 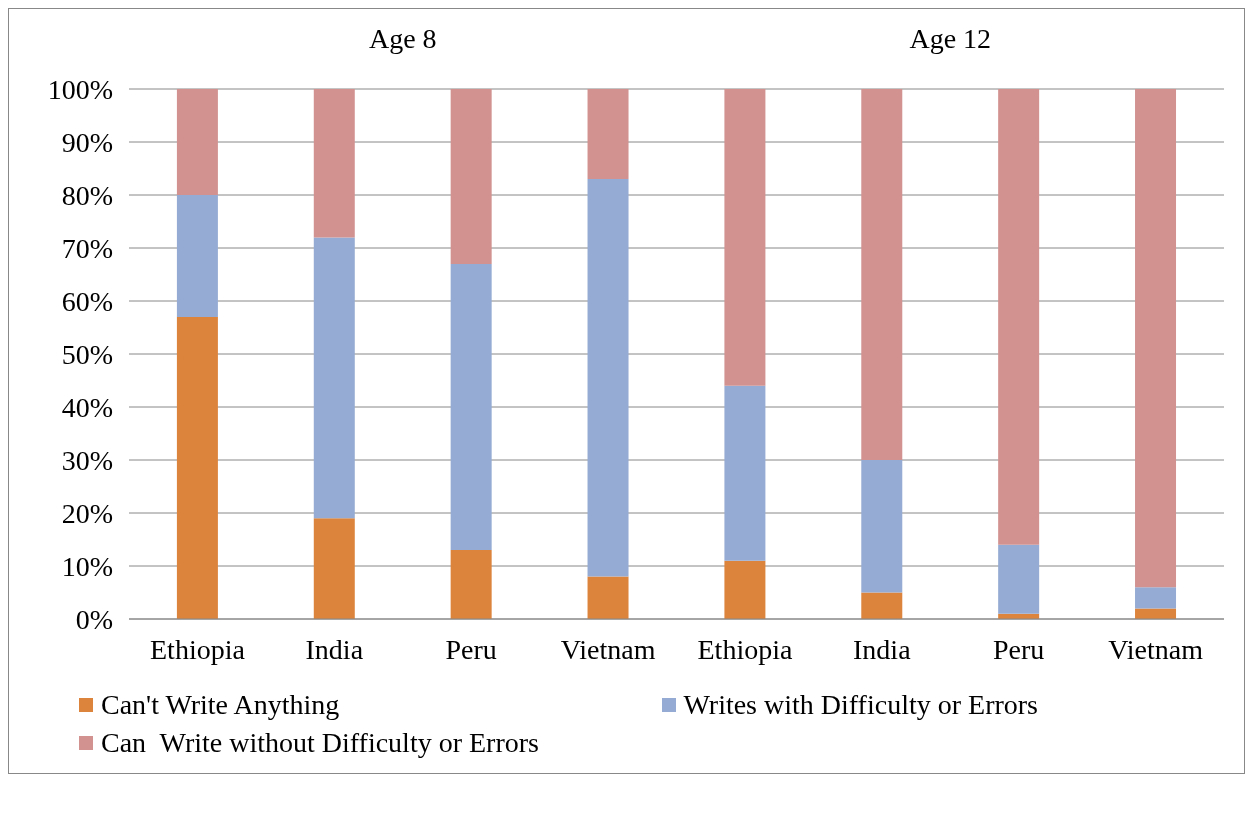 What do you see at coordinates (87, 460) in the screenshot?
I see `y-tick-label: 30%` at bounding box center [87, 460].